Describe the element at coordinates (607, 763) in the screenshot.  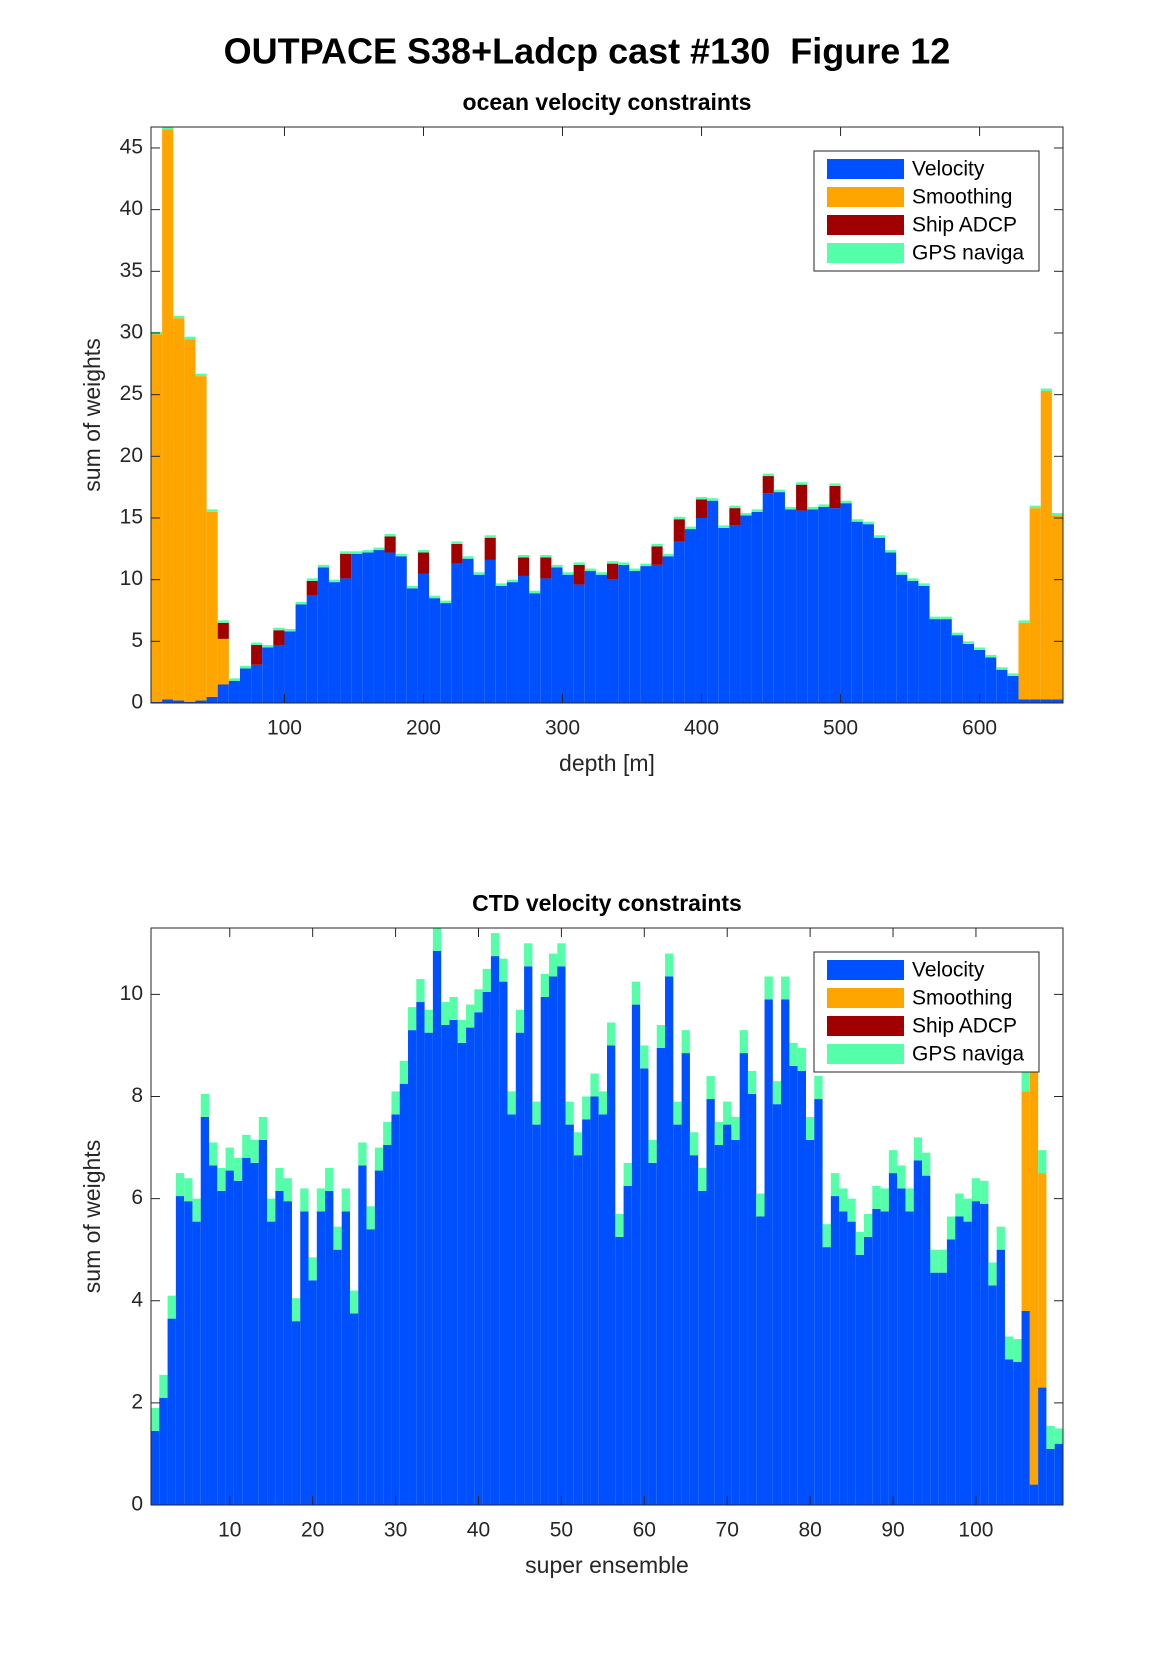
I see `x-axis-label: depth [m]` at that location.